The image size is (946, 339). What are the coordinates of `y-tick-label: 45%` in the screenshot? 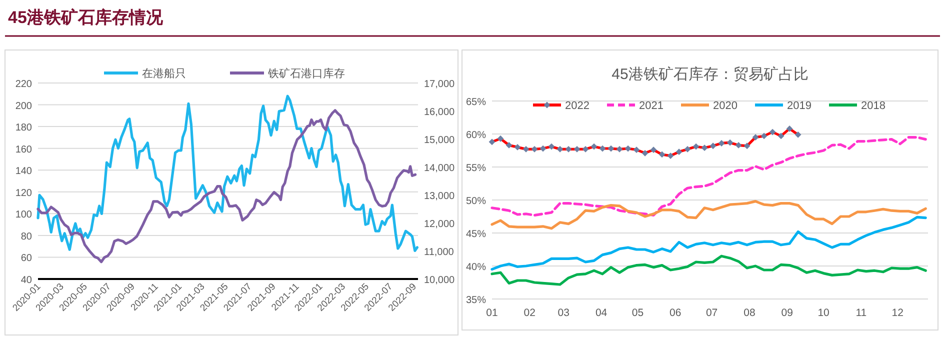 It's located at (476, 234).